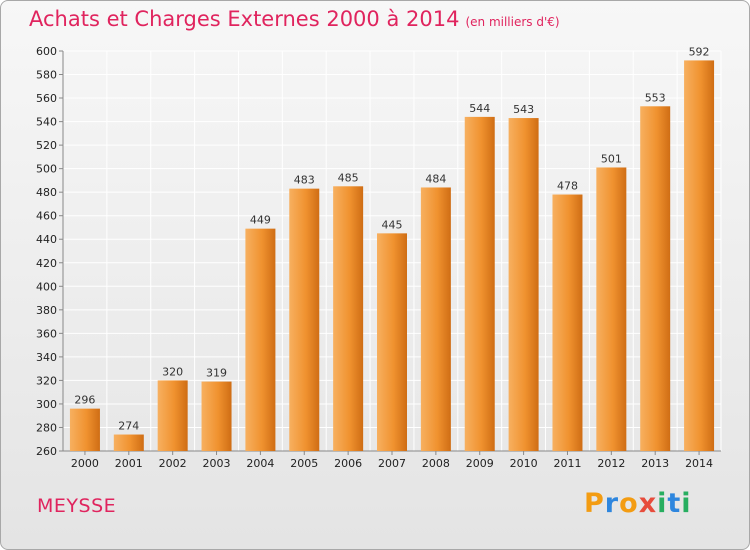  Describe the element at coordinates (655, 97) in the screenshot. I see `bar-value-label: 553` at that location.